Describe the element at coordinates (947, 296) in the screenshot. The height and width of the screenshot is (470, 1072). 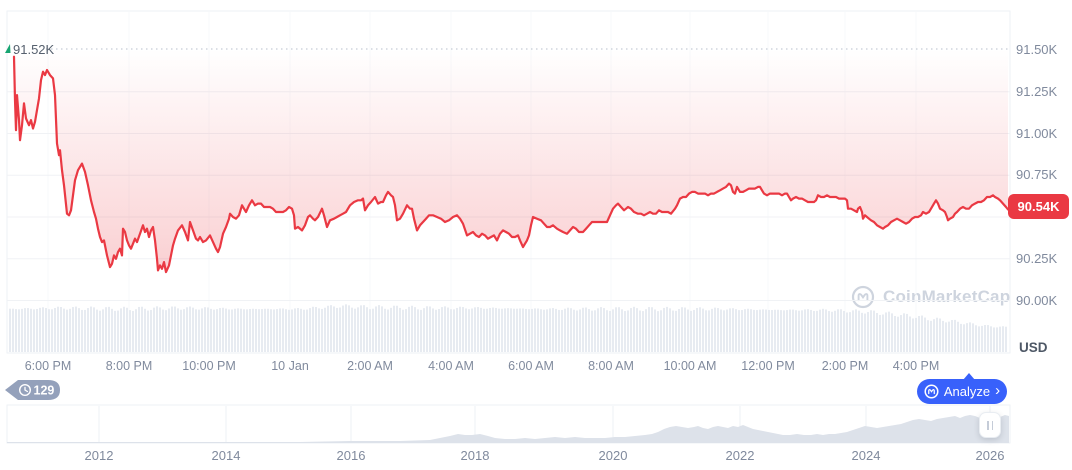
I see `watermark-text: CoinMarketCap` at that location.